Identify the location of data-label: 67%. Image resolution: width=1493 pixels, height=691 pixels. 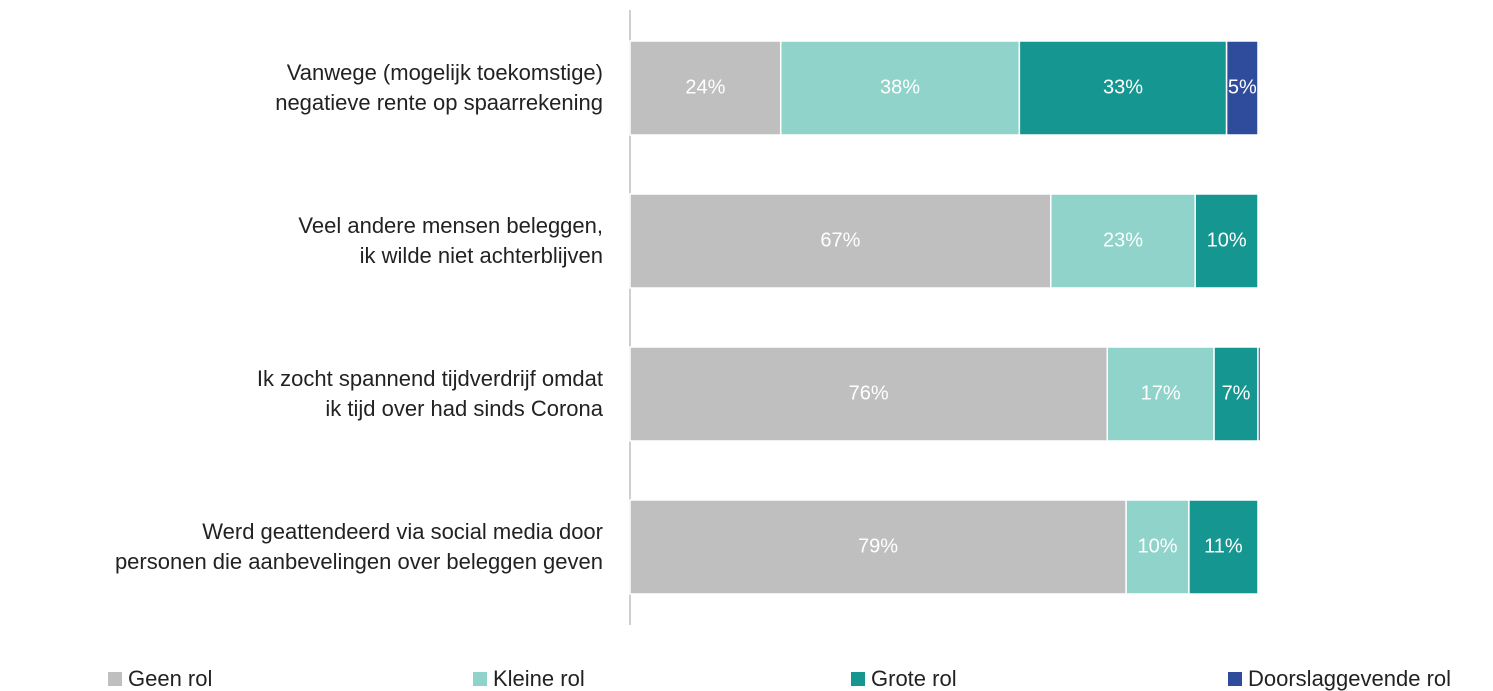
(840, 240).